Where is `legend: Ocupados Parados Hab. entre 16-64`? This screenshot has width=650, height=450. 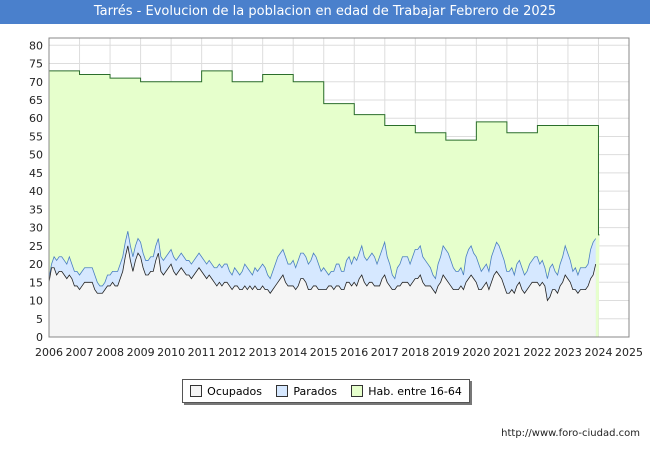
legend: Ocupados Parados Hab. entre 16-64 is located at coordinates (326, 391).